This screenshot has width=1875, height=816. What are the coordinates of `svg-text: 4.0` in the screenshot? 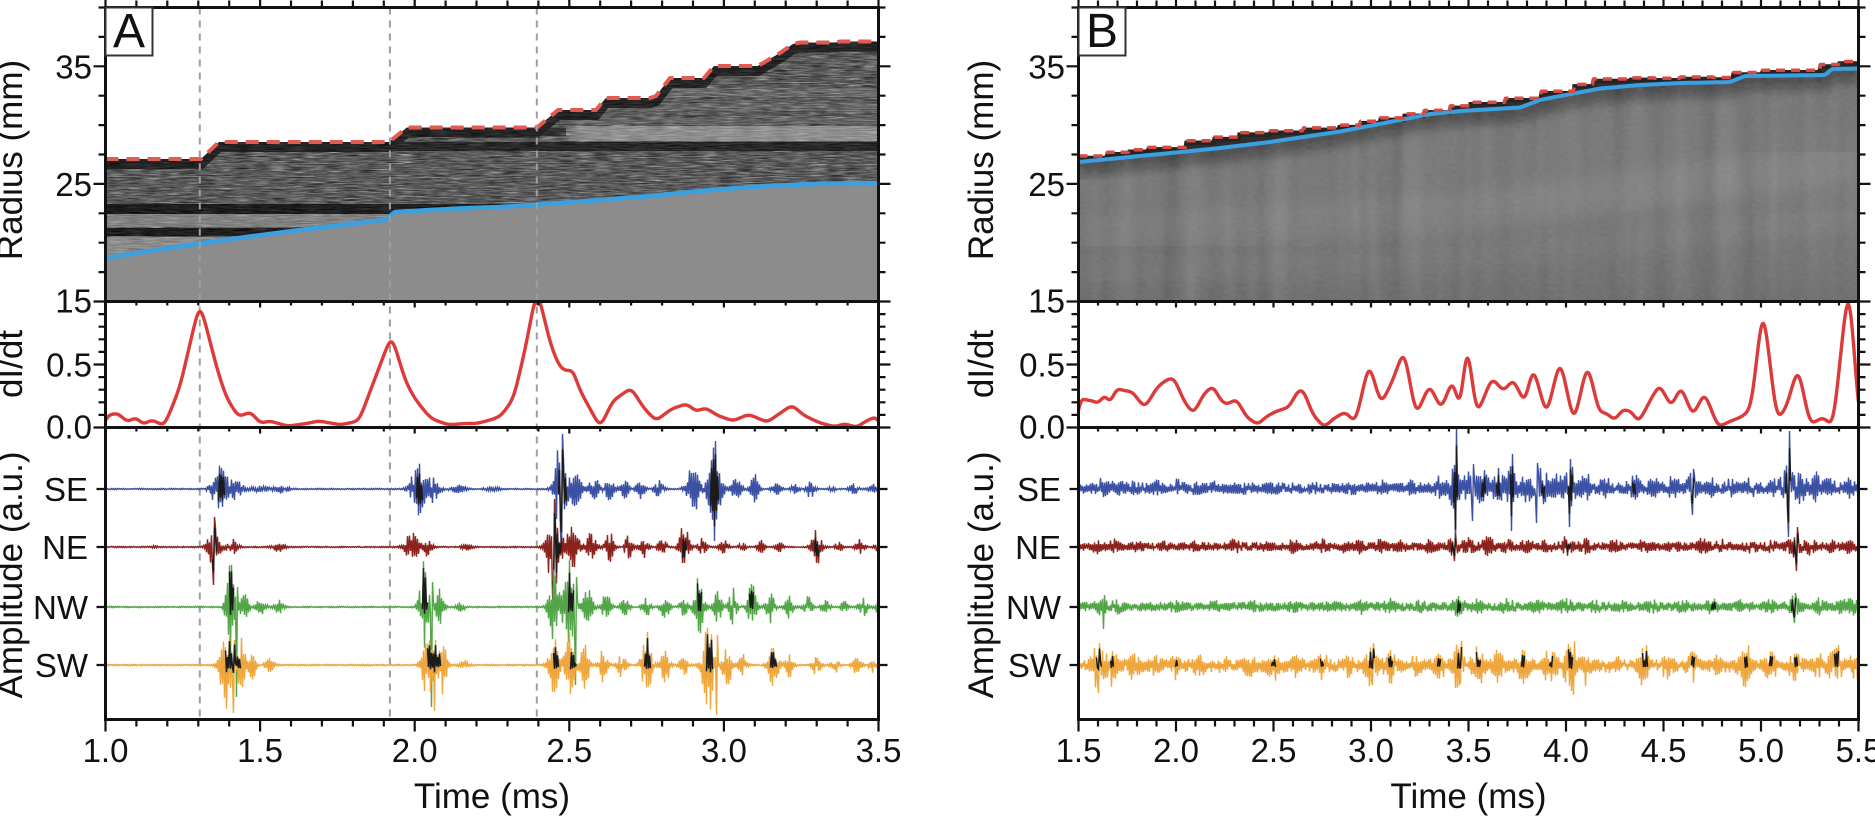 It's located at (1566, 750).